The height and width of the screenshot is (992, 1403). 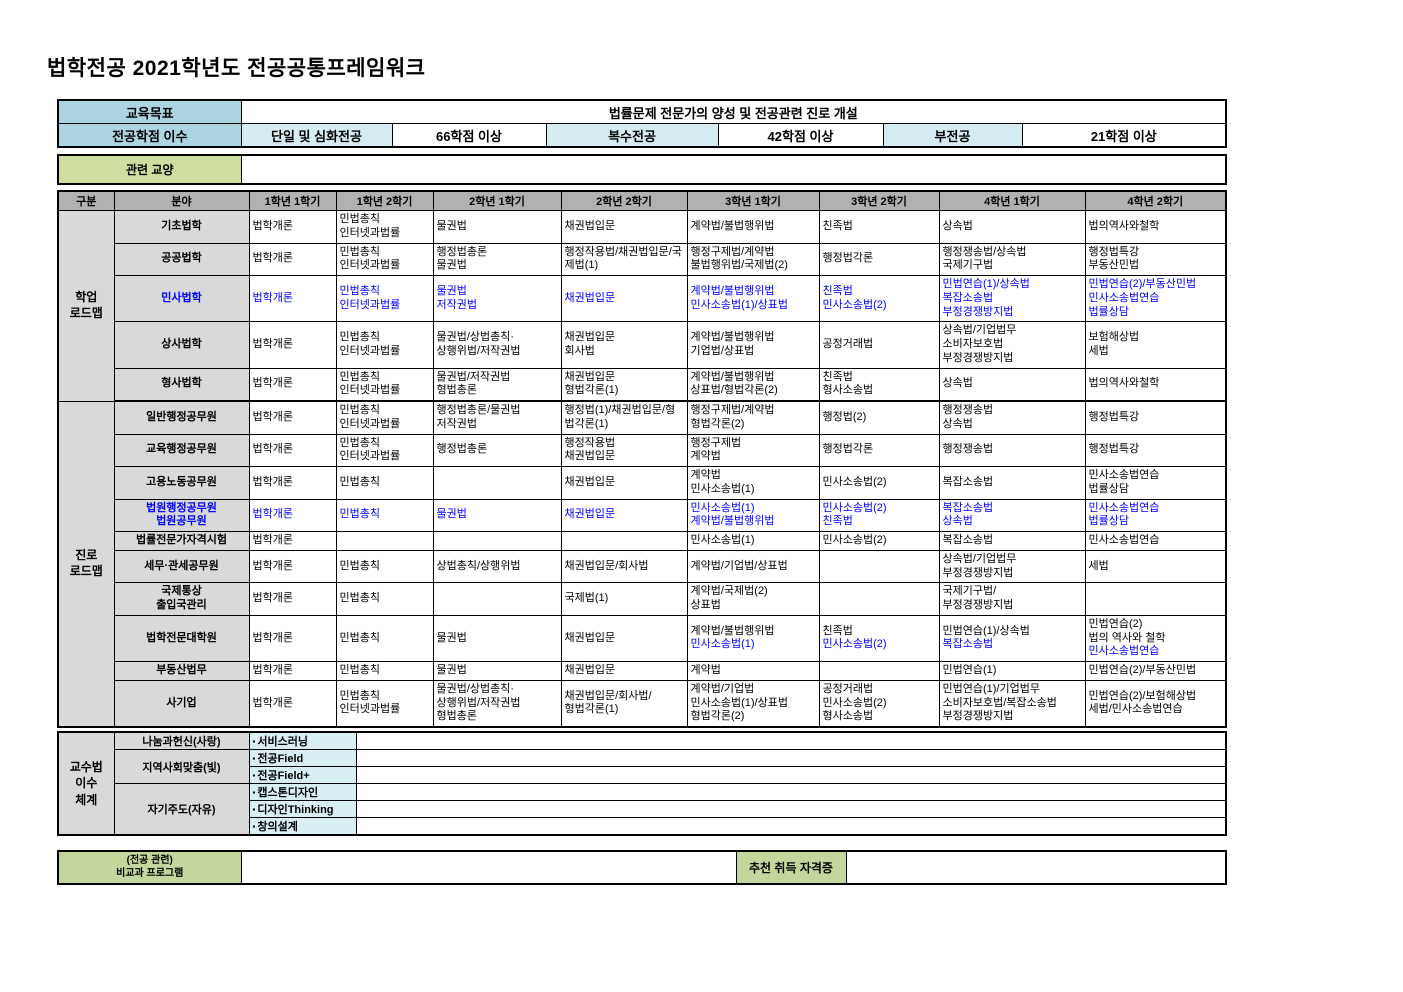 What do you see at coordinates (236, 68) in the screenshot?
I see `page-title: 법학전공 2021학년도 전공공통프레임워크` at bounding box center [236, 68].